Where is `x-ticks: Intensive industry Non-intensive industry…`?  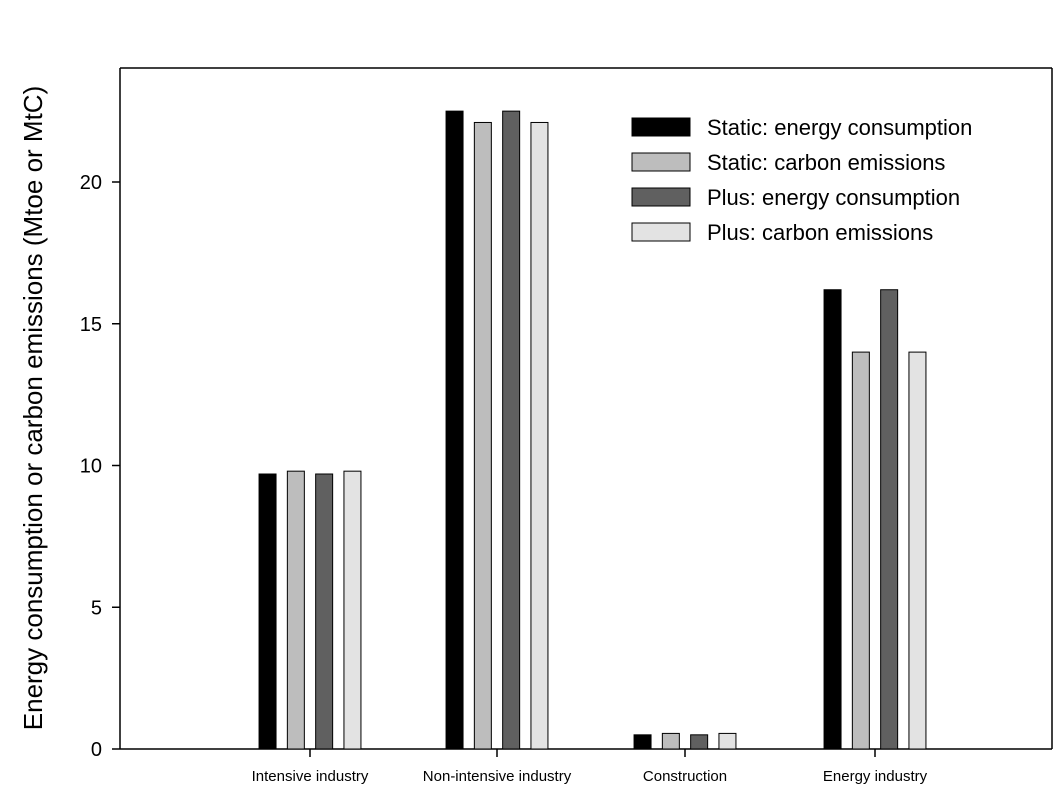
x-ticks: Intensive industry Non-intensive industry… is located at coordinates (590, 767).